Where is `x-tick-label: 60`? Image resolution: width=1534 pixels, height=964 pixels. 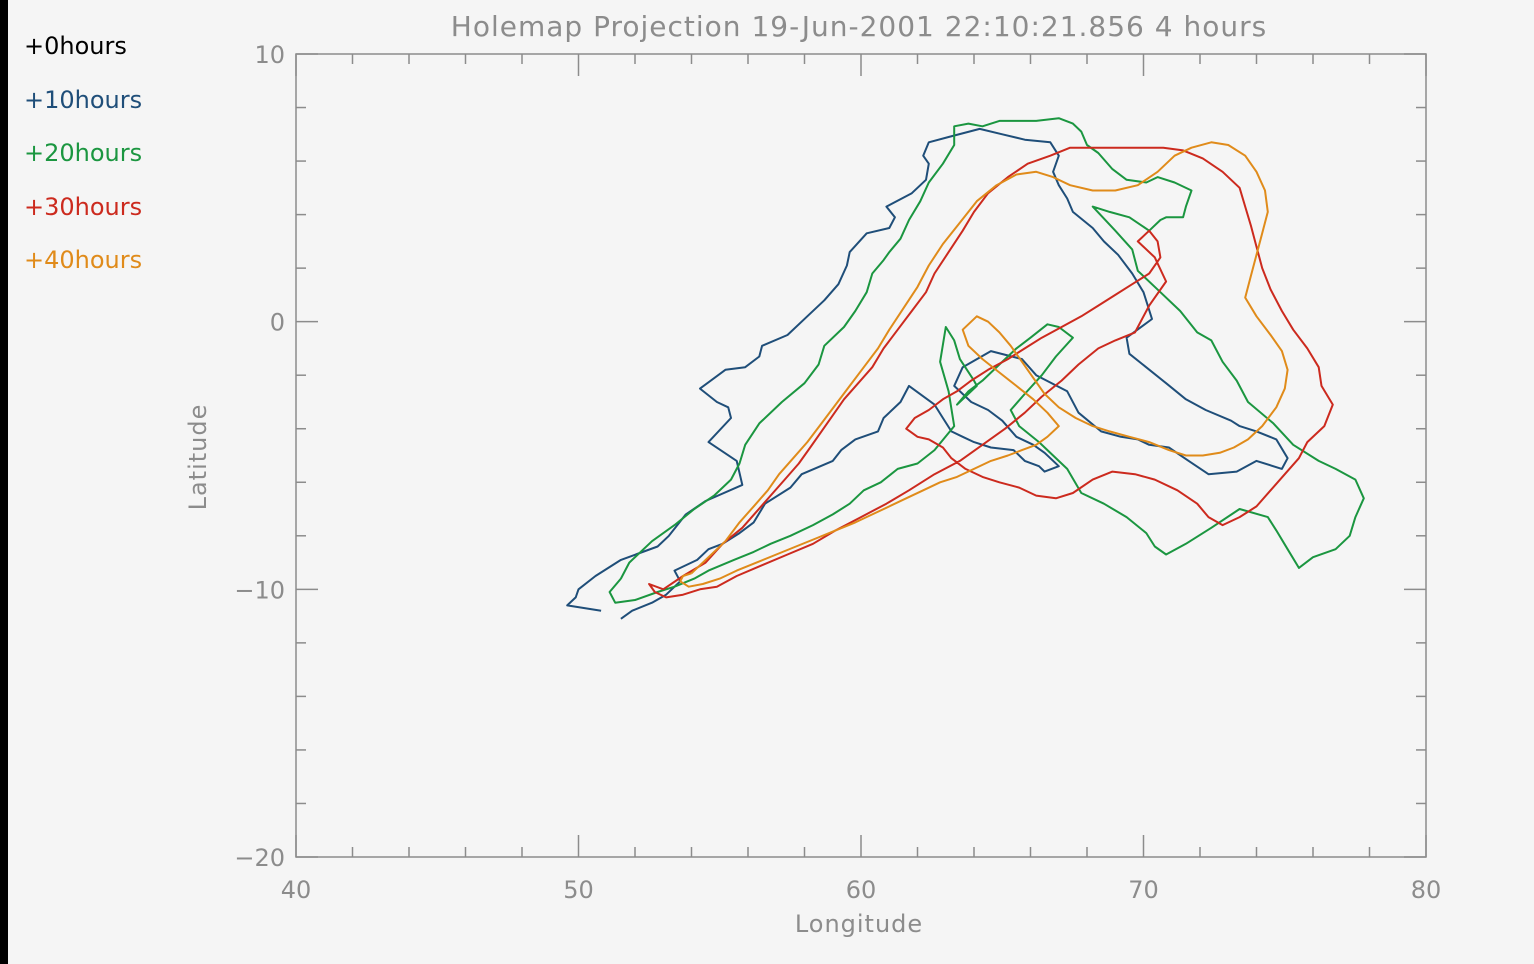
x-tick-label: 60 is located at coordinates (861, 890).